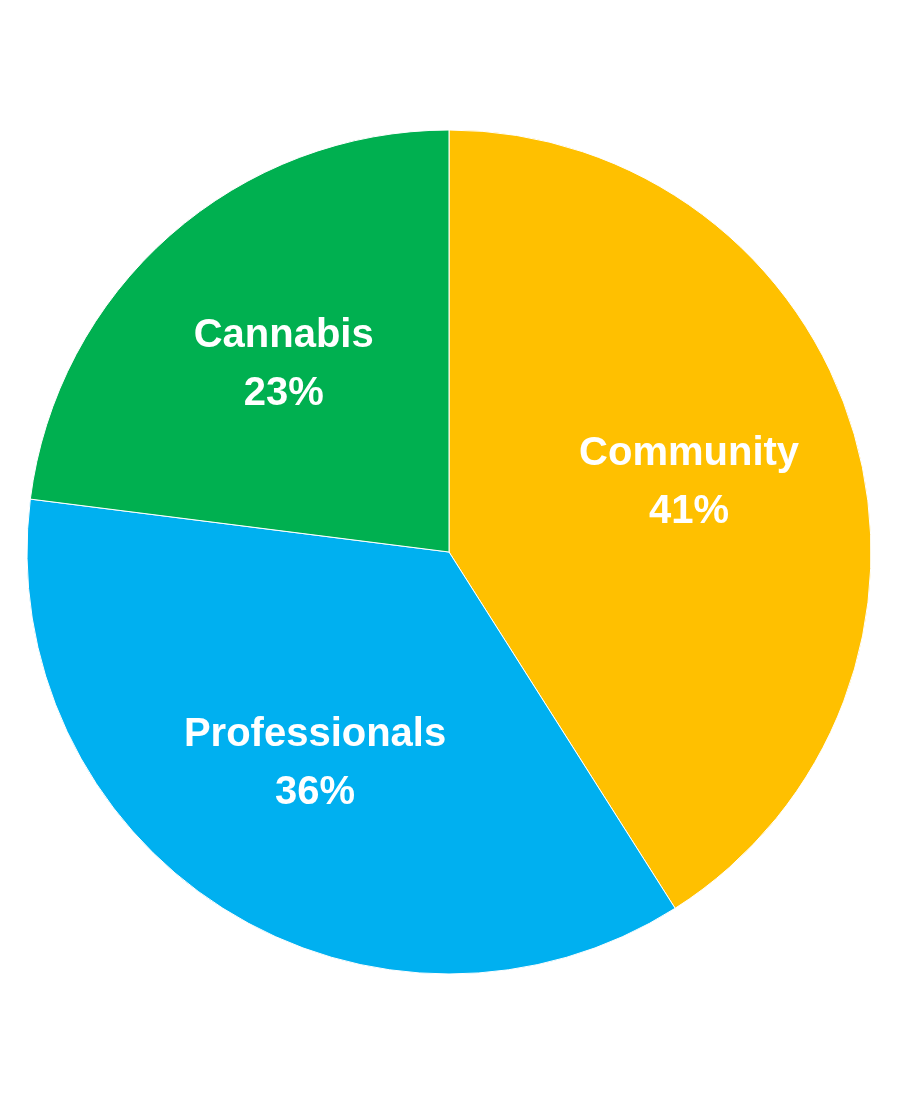  I want to click on data-label: 36%, so click(315, 790).